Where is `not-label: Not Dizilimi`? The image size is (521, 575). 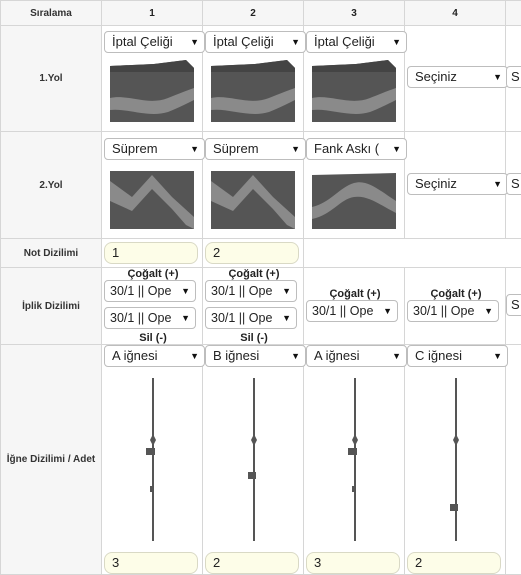 not-label: Not Dizilimi is located at coordinates (51, 253).